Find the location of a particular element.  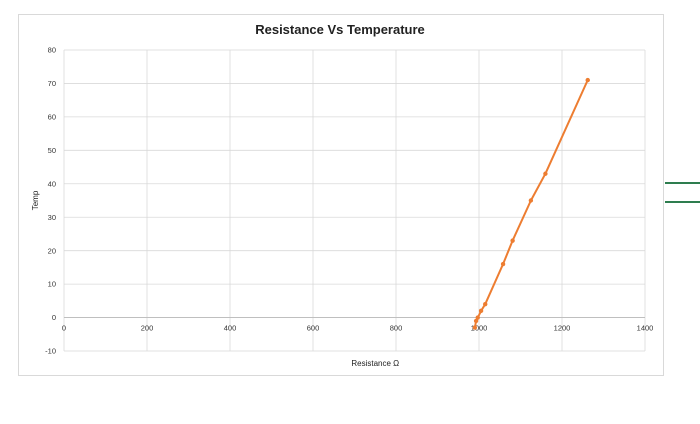

x-tick-label: 600 is located at coordinates (313, 328).